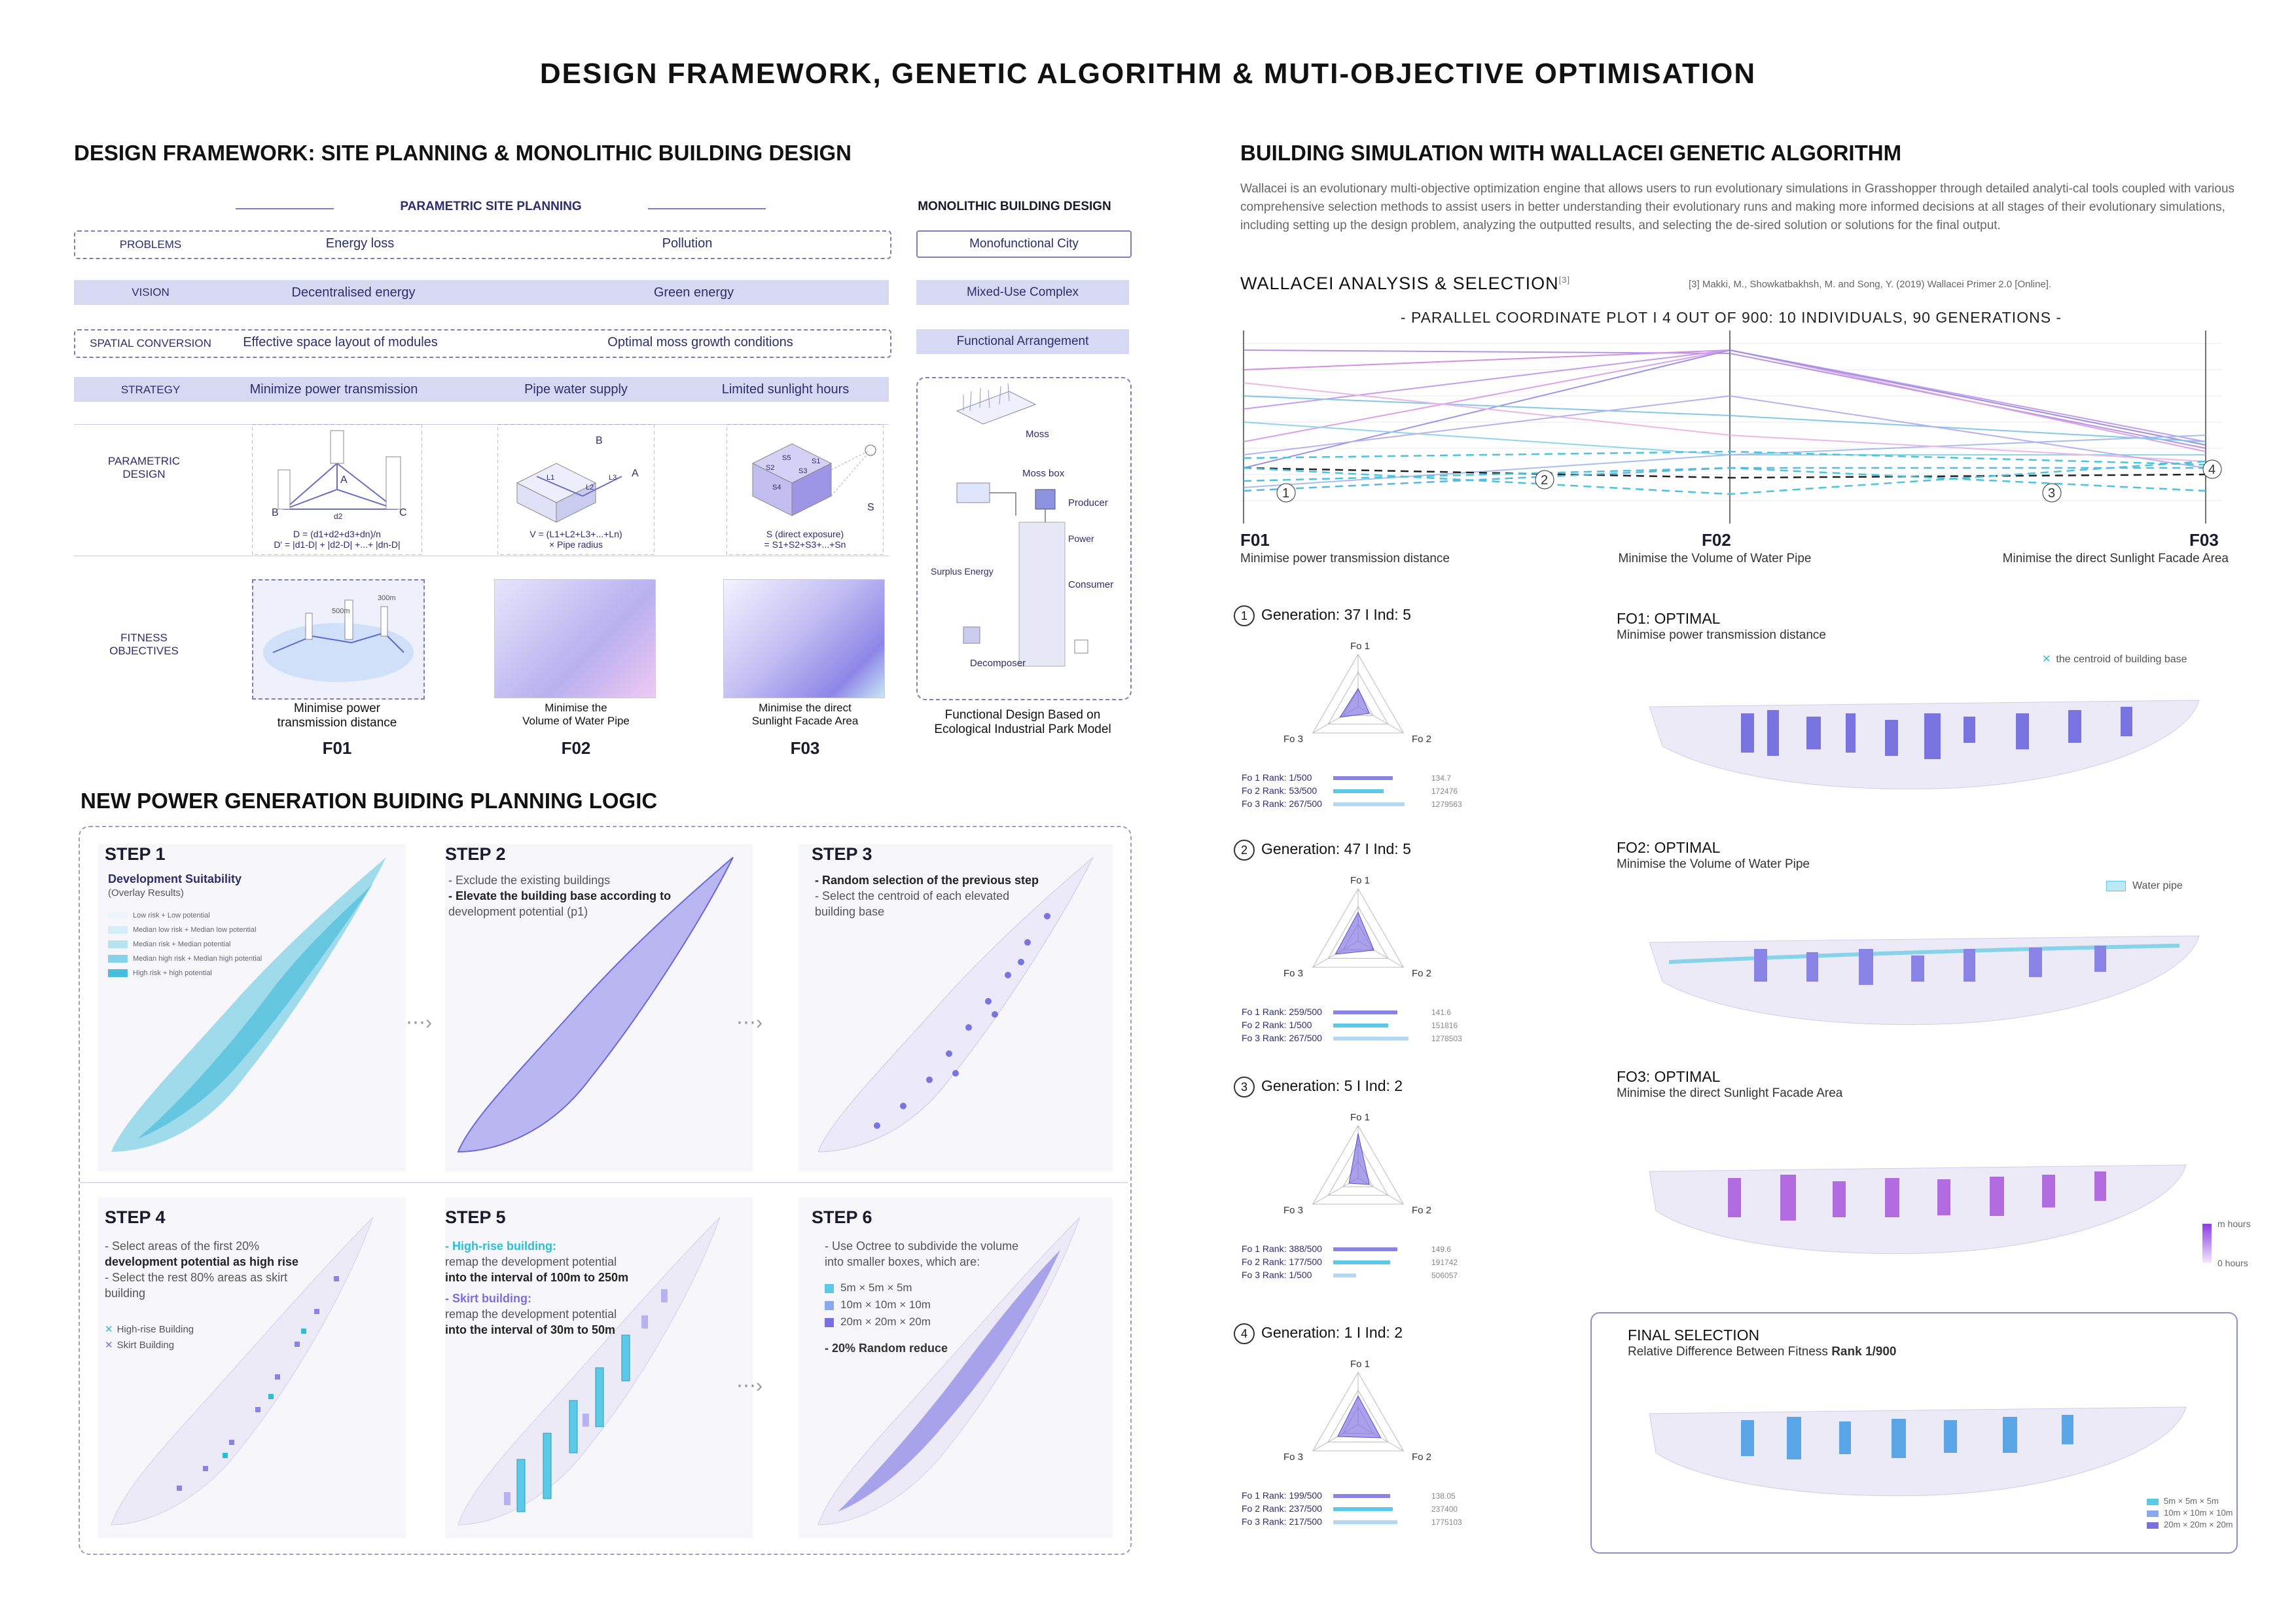 Image resolution: width=2296 pixels, height=1623 pixels. Describe the element at coordinates (885, 1322) in the screenshot. I see `step6-legend-20m: 20m × 20m × 20m` at that location.